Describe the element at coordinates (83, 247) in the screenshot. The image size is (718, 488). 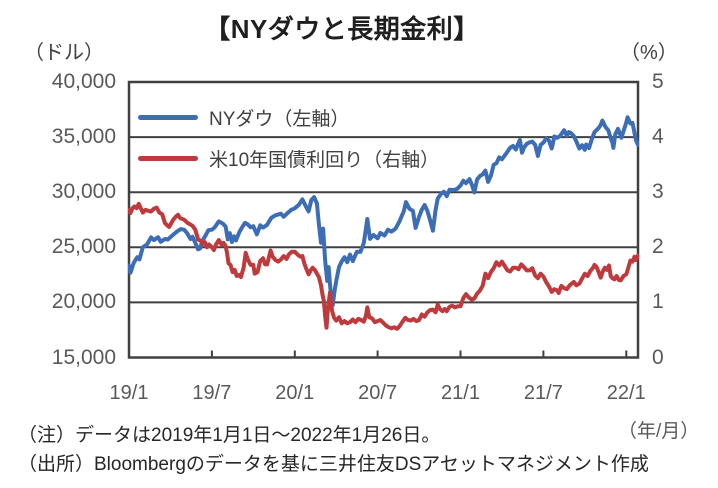
I see `y-left-tick-label: 25,000` at that location.